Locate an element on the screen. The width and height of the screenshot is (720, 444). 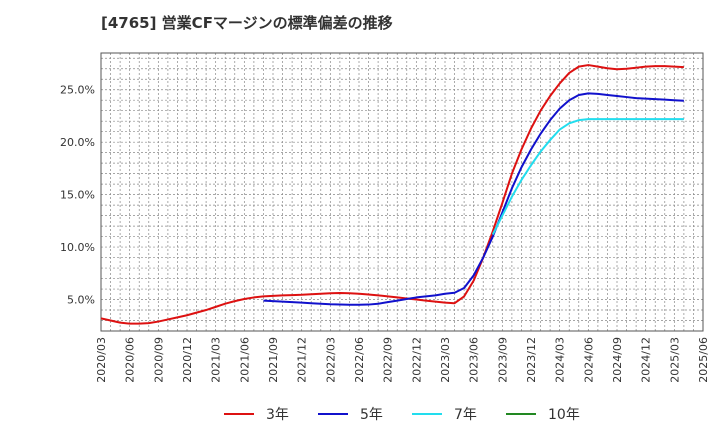
x-tick-label: 2021/09 is located at coordinates (273, 360).